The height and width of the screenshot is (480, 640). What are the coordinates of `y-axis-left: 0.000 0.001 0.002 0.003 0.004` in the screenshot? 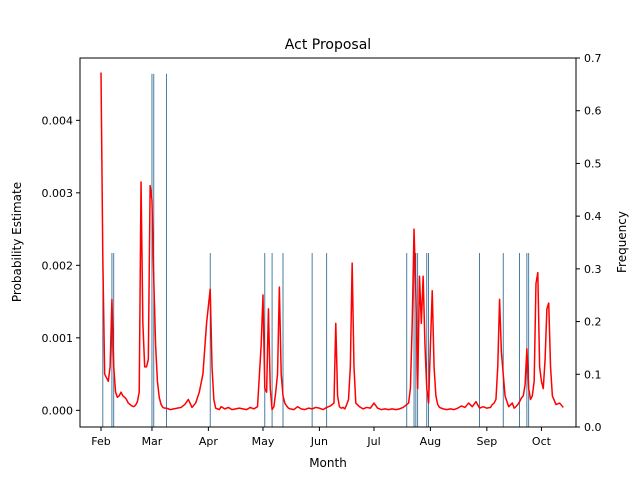 It's located at (61, 265).